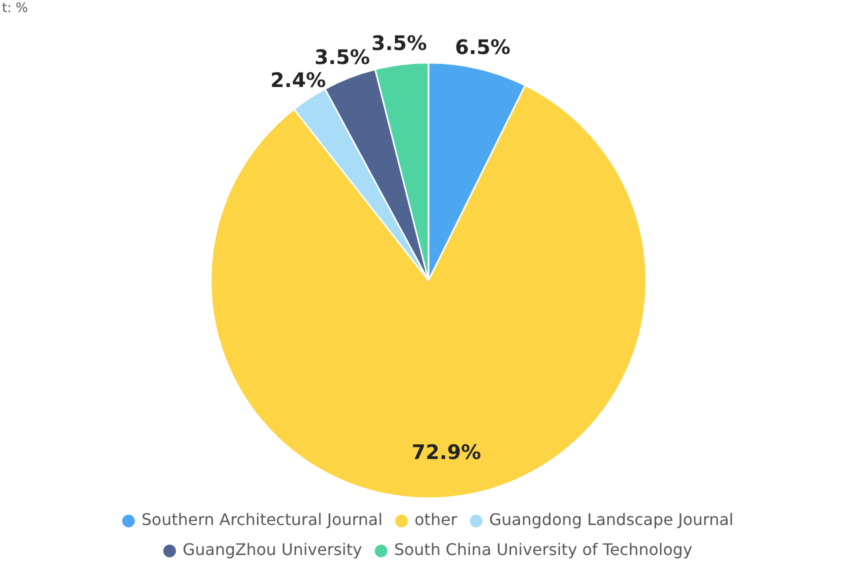  Describe the element at coordinates (15, 8) in the screenshot. I see `text: t: %` at that location.